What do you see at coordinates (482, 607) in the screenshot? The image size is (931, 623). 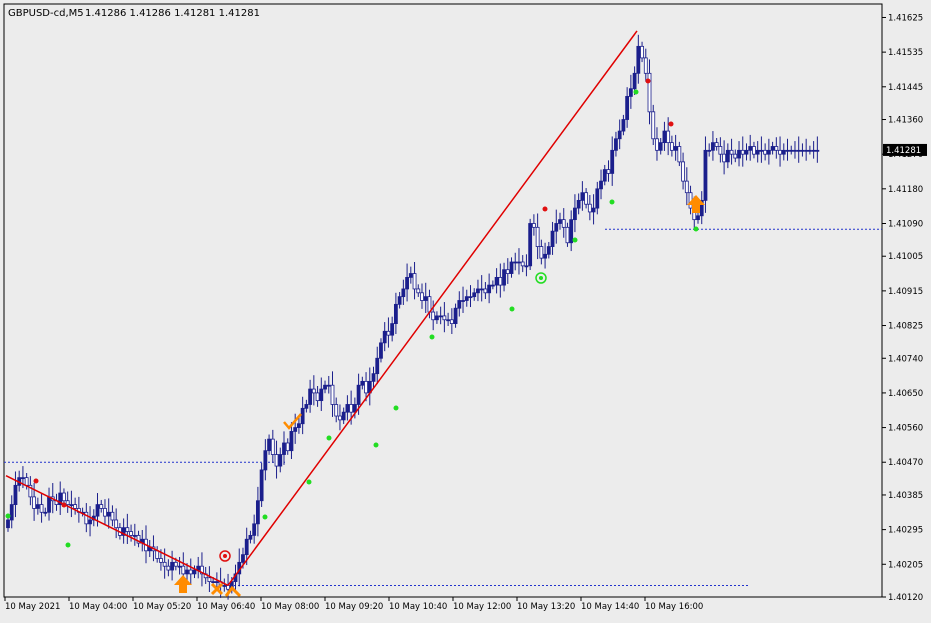 I see `x-tick-label: 10 May 12:00` at bounding box center [482, 607].